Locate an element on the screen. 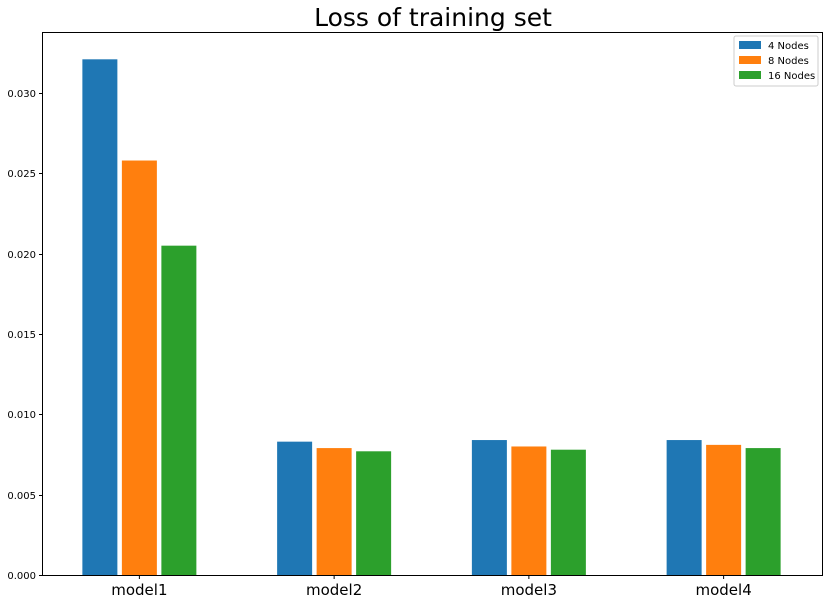  legend-label: 4 Nodes is located at coordinates (788, 46).